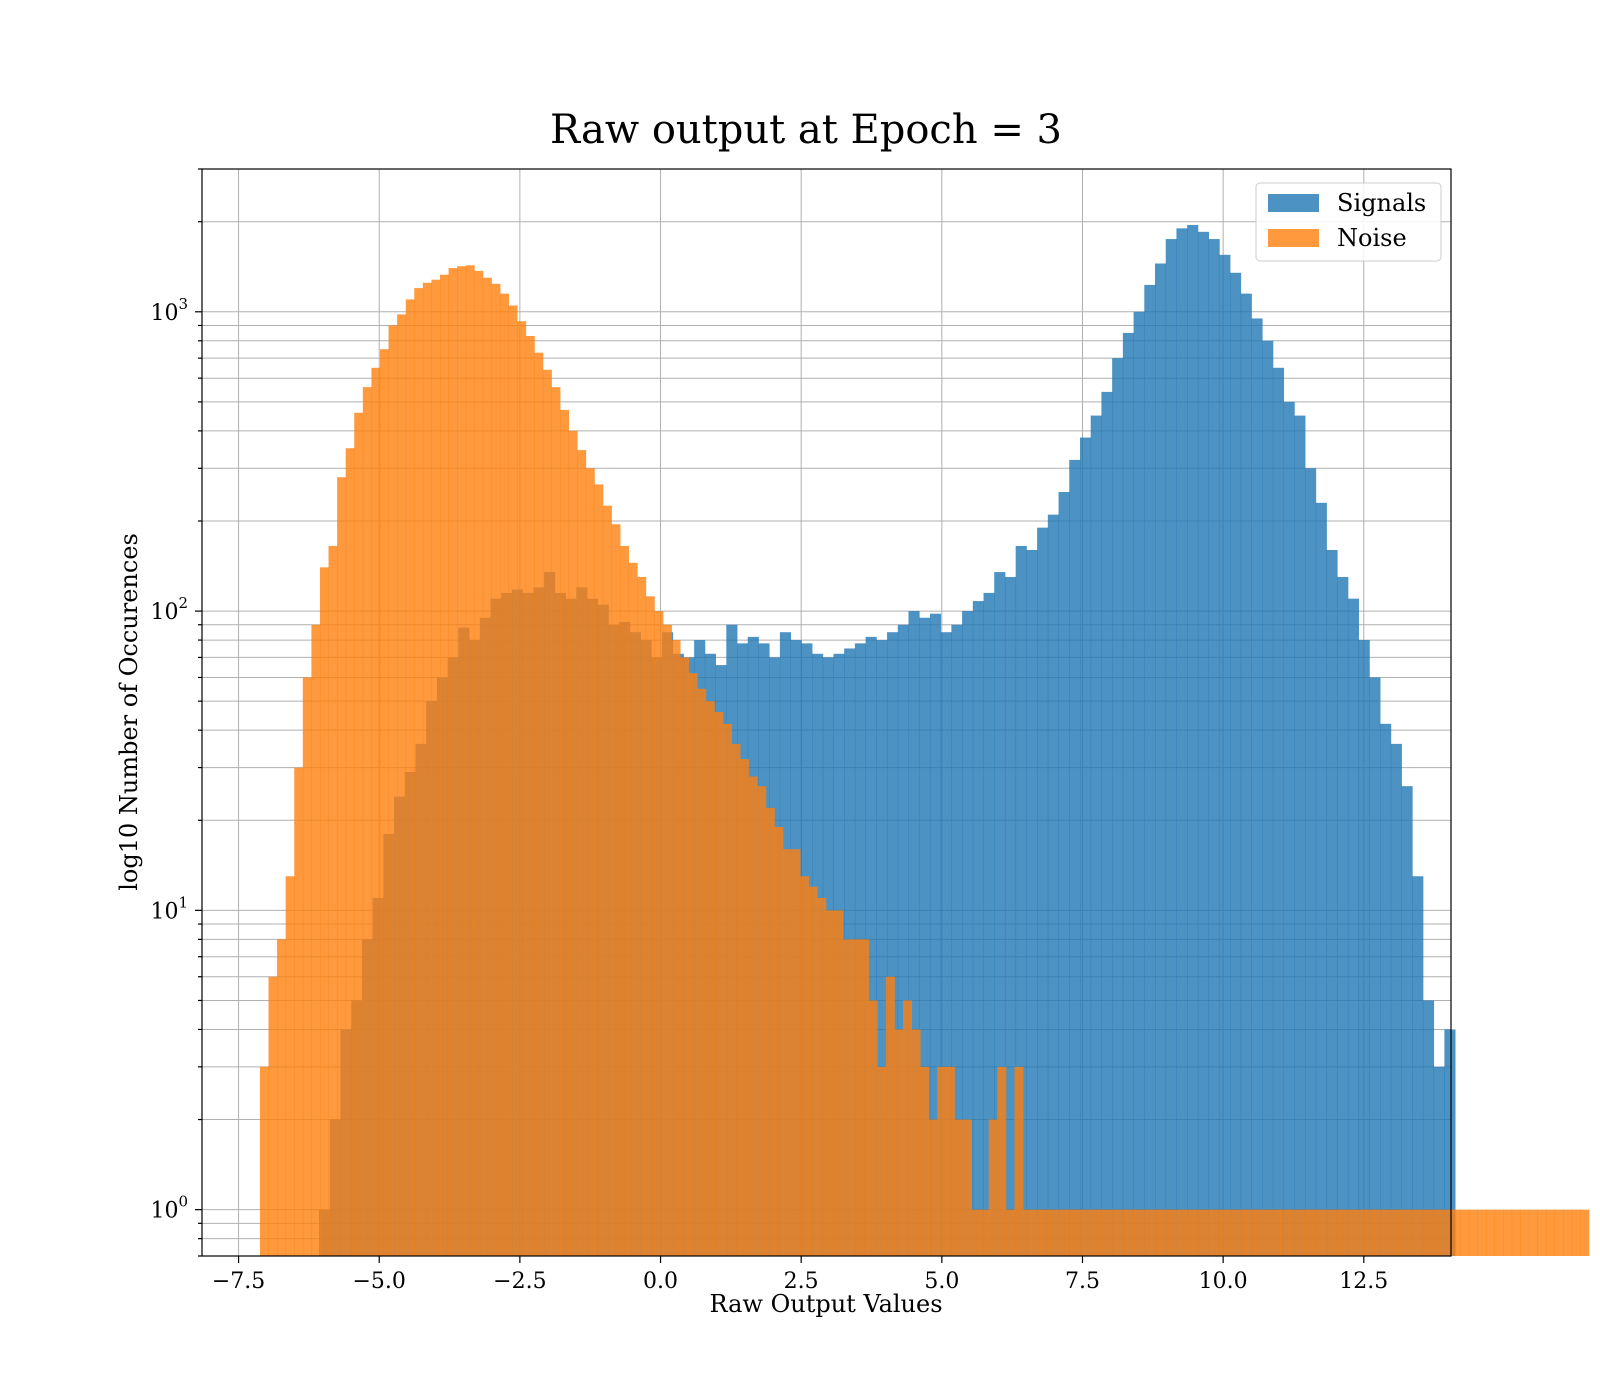 This screenshot has height=1400, width=1600. I want to click on legend: Signals Noise, so click(1348, 222).